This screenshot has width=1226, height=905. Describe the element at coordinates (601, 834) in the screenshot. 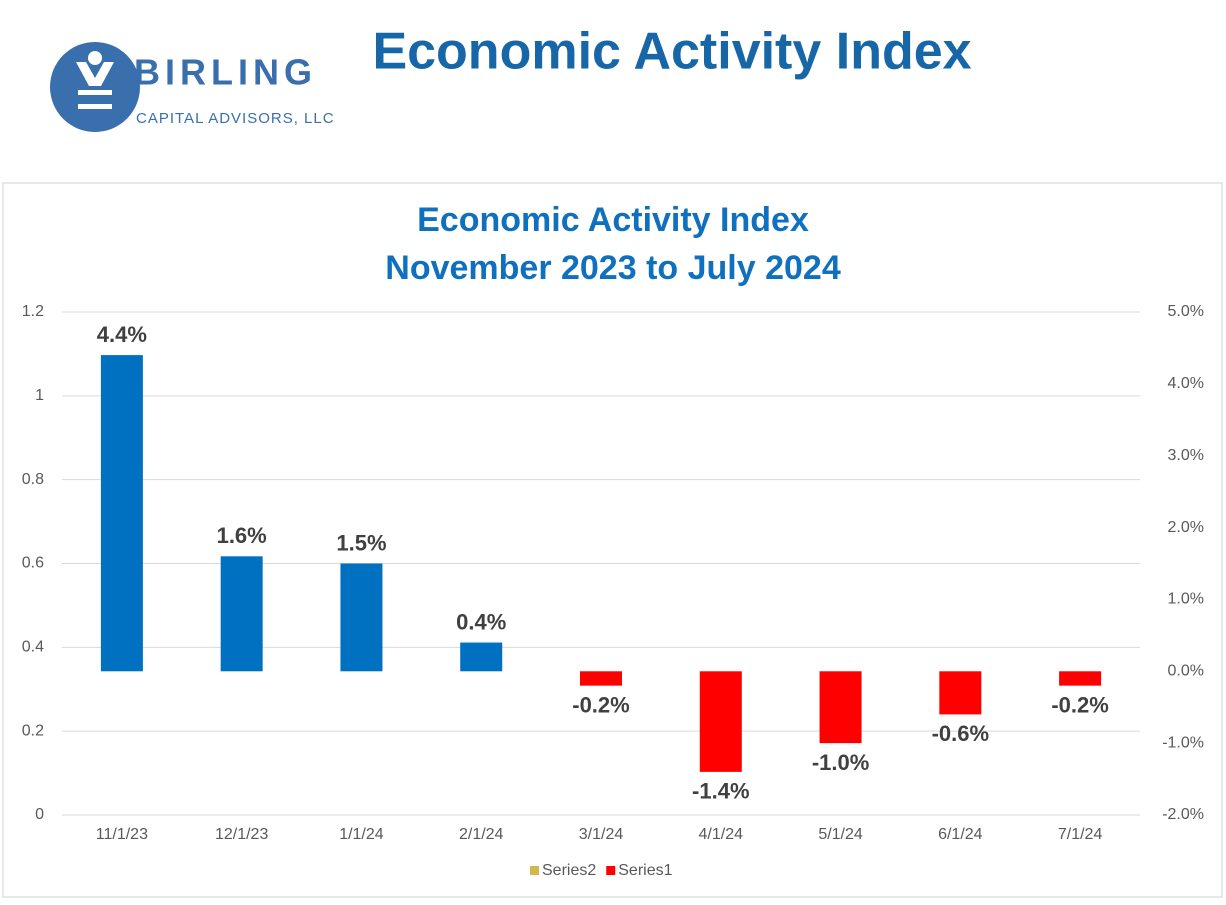

I see `x-tick-label: 3/1/24` at that location.